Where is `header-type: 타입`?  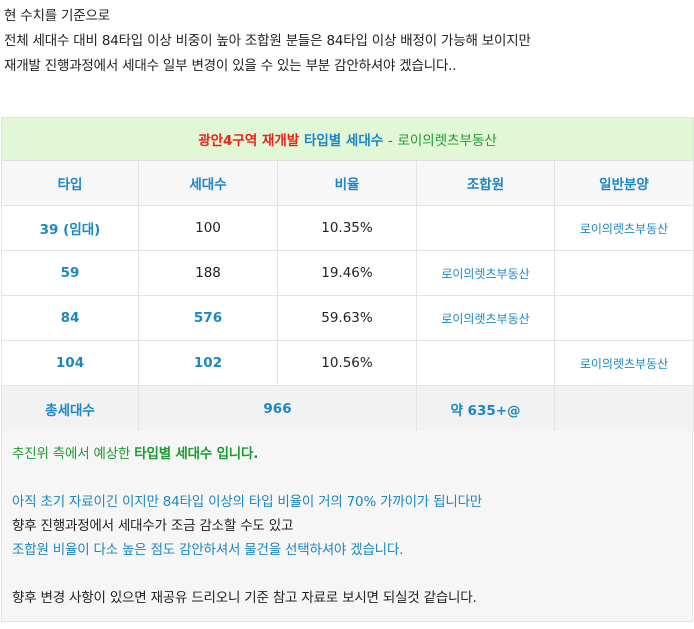
header-type: 타입 is located at coordinates (70, 183).